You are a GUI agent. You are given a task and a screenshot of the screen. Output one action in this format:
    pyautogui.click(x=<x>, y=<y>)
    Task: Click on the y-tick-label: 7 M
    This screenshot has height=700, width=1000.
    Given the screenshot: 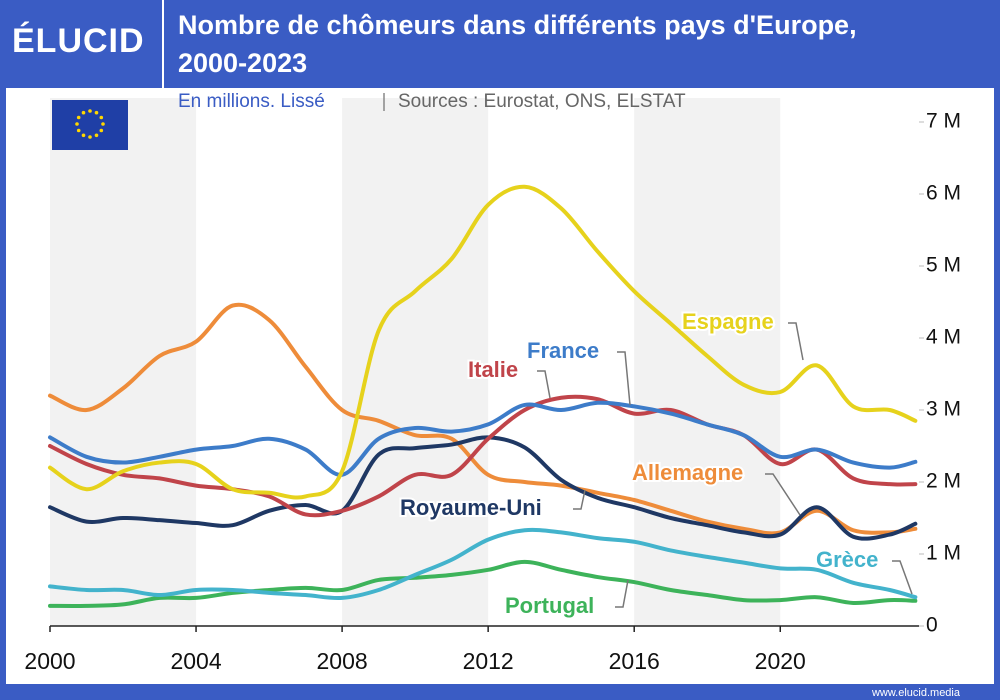 What is the action you would take?
    pyautogui.click(x=943, y=121)
    